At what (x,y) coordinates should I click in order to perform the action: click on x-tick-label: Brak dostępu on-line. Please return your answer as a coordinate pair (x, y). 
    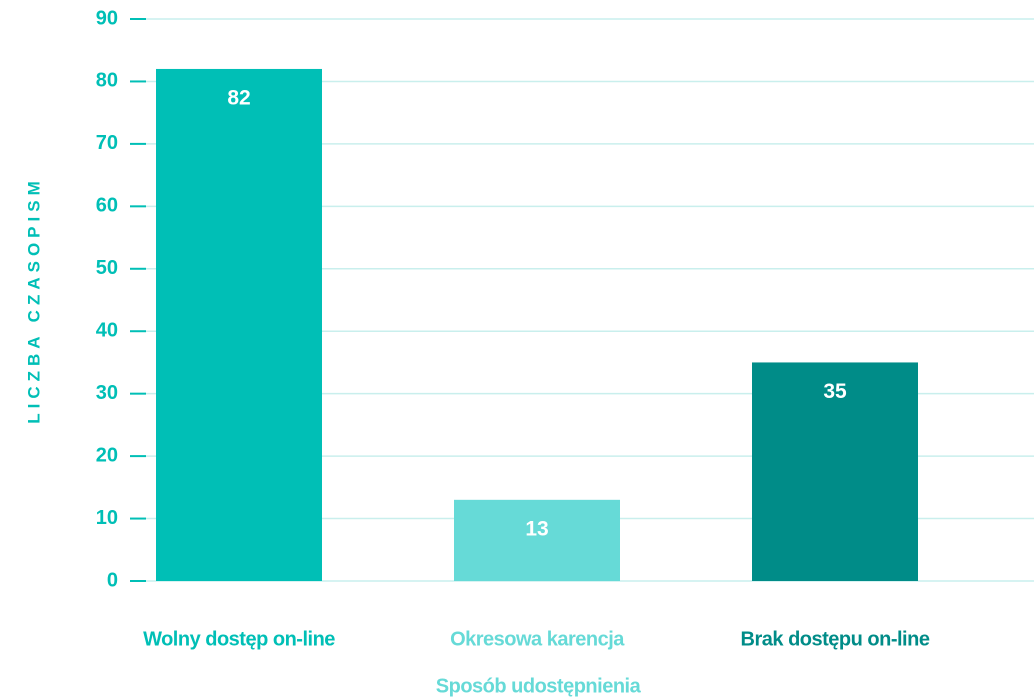
    Looking at the image, I should click on (835, 639).